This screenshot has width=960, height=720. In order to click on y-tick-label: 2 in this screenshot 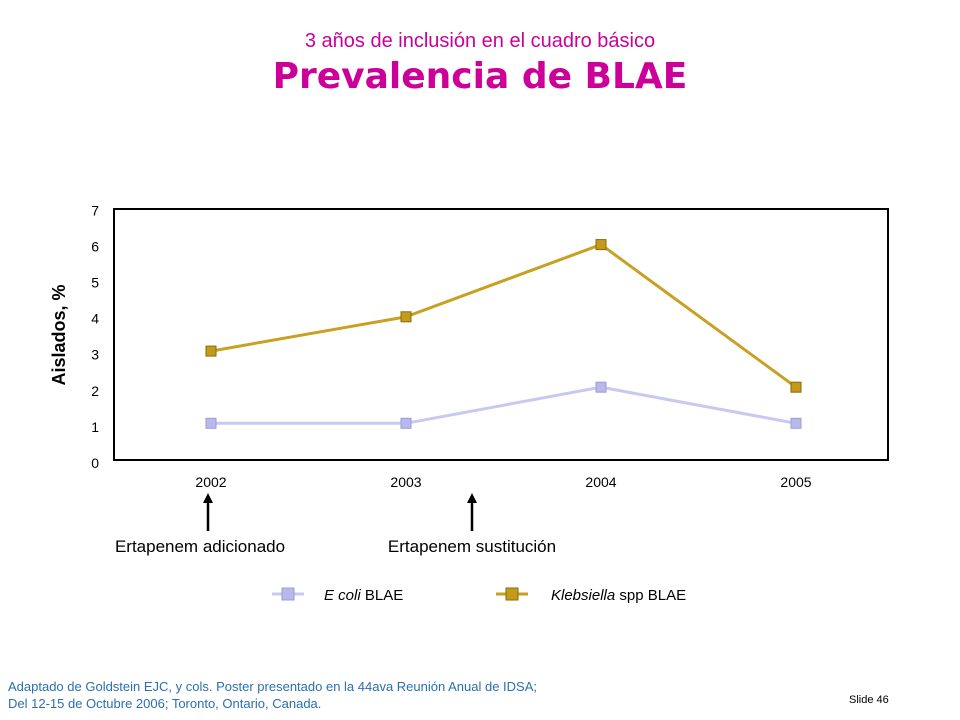, I will do `click(95, 391)`.